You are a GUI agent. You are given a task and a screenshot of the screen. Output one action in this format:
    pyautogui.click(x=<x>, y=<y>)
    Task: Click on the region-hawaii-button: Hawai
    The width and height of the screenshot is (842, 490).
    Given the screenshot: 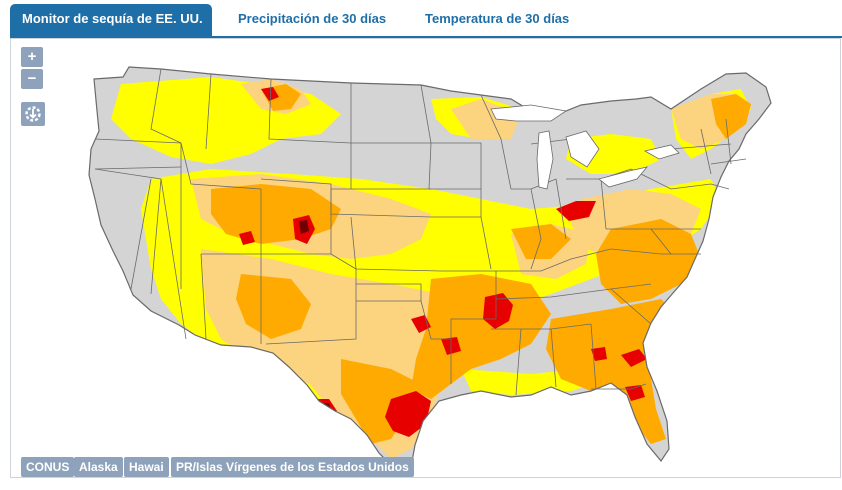 What is the action you would take?
    pyautogui.click(x=146, y=467)
    